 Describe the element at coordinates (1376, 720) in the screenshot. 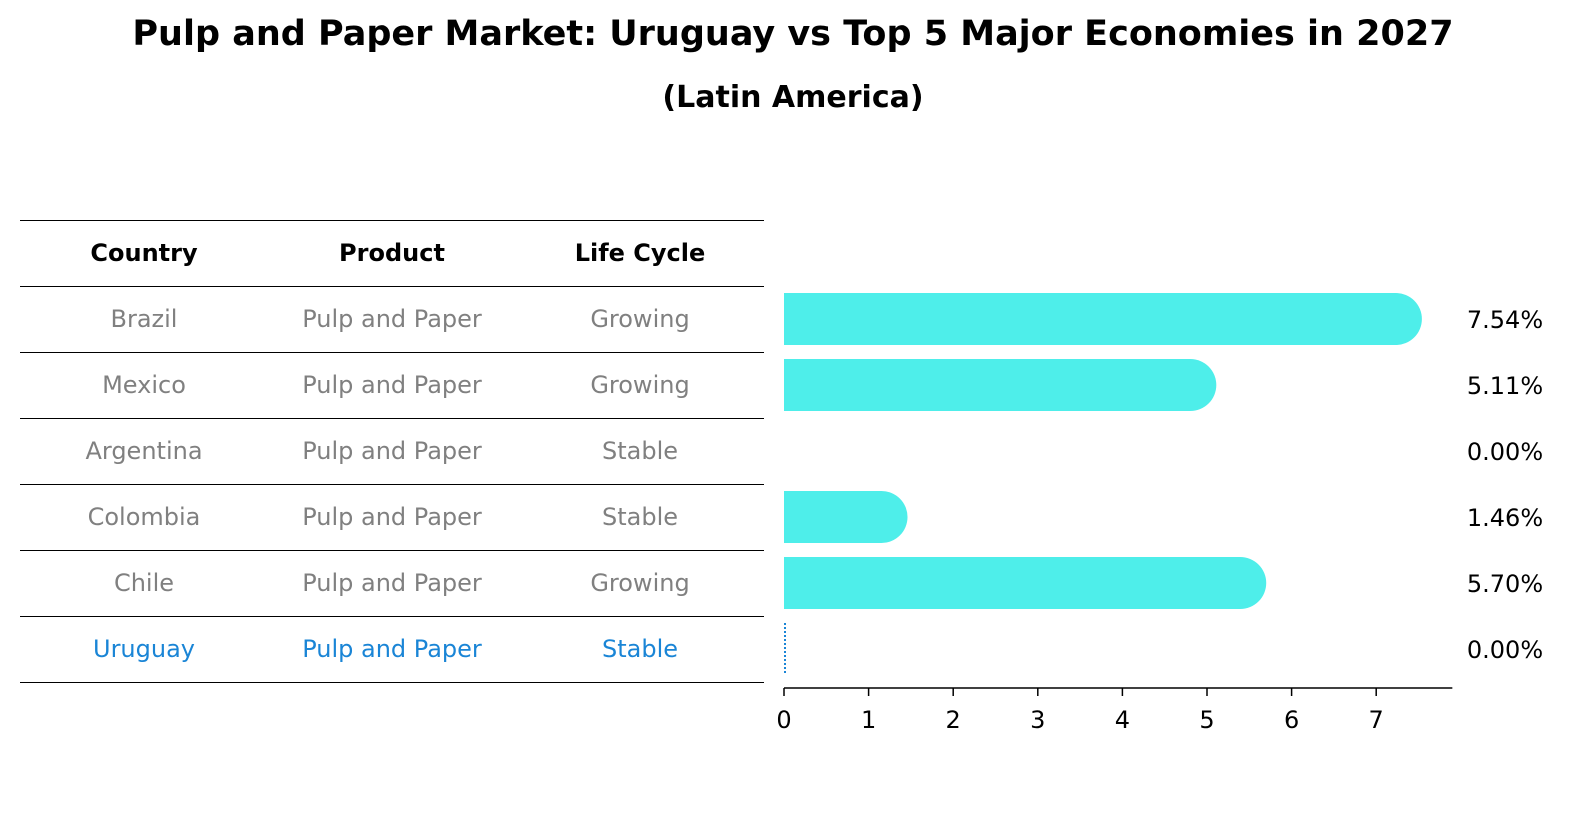

I see `x-tick-label: 7` at that location.